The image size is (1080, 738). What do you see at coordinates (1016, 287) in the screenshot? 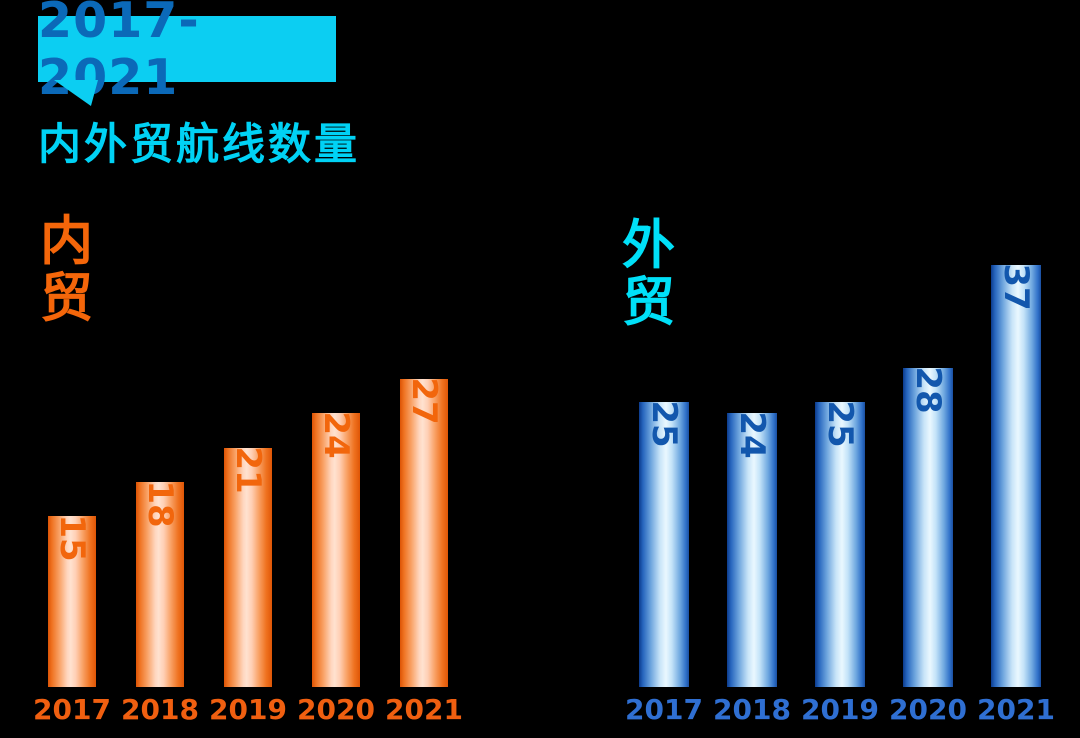
I see `bar-value-label: 37` at bounding box center [1016, 287].